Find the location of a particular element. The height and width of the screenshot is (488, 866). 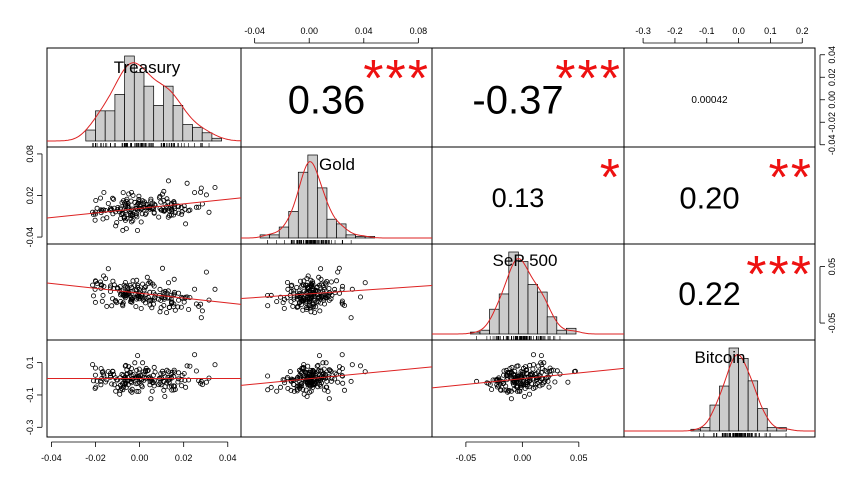

tick-label-right-treasury: 0.04 is located at coordinates (832, 55).